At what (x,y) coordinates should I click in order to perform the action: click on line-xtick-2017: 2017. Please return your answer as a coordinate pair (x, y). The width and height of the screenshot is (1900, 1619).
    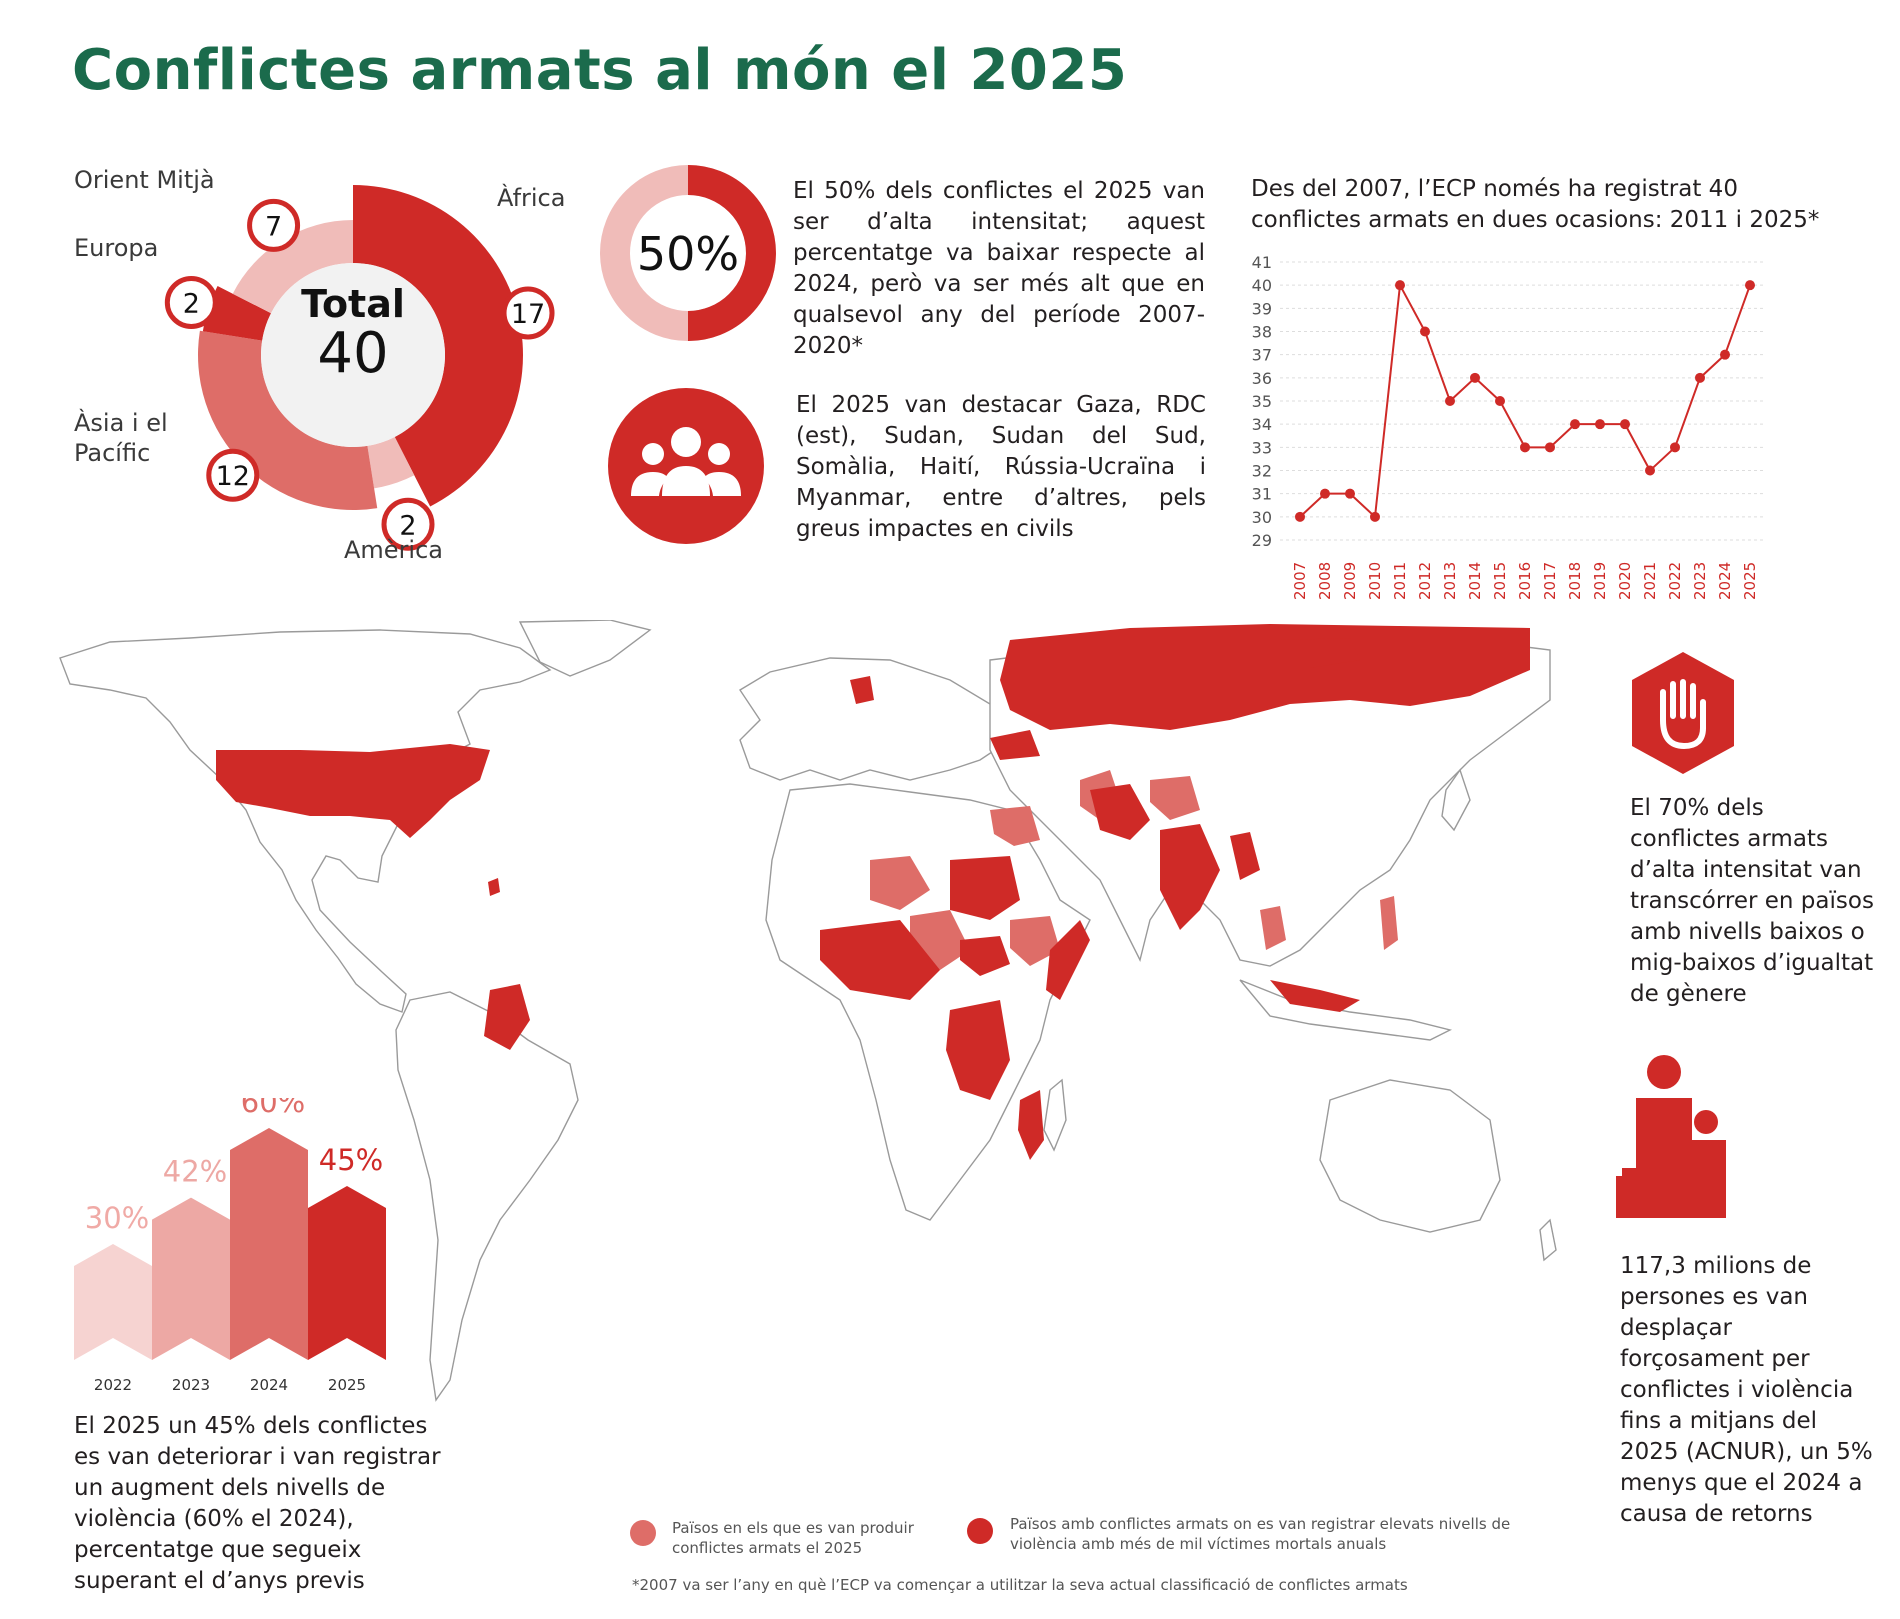
    Looking at the image, I should click on (1550, 581).